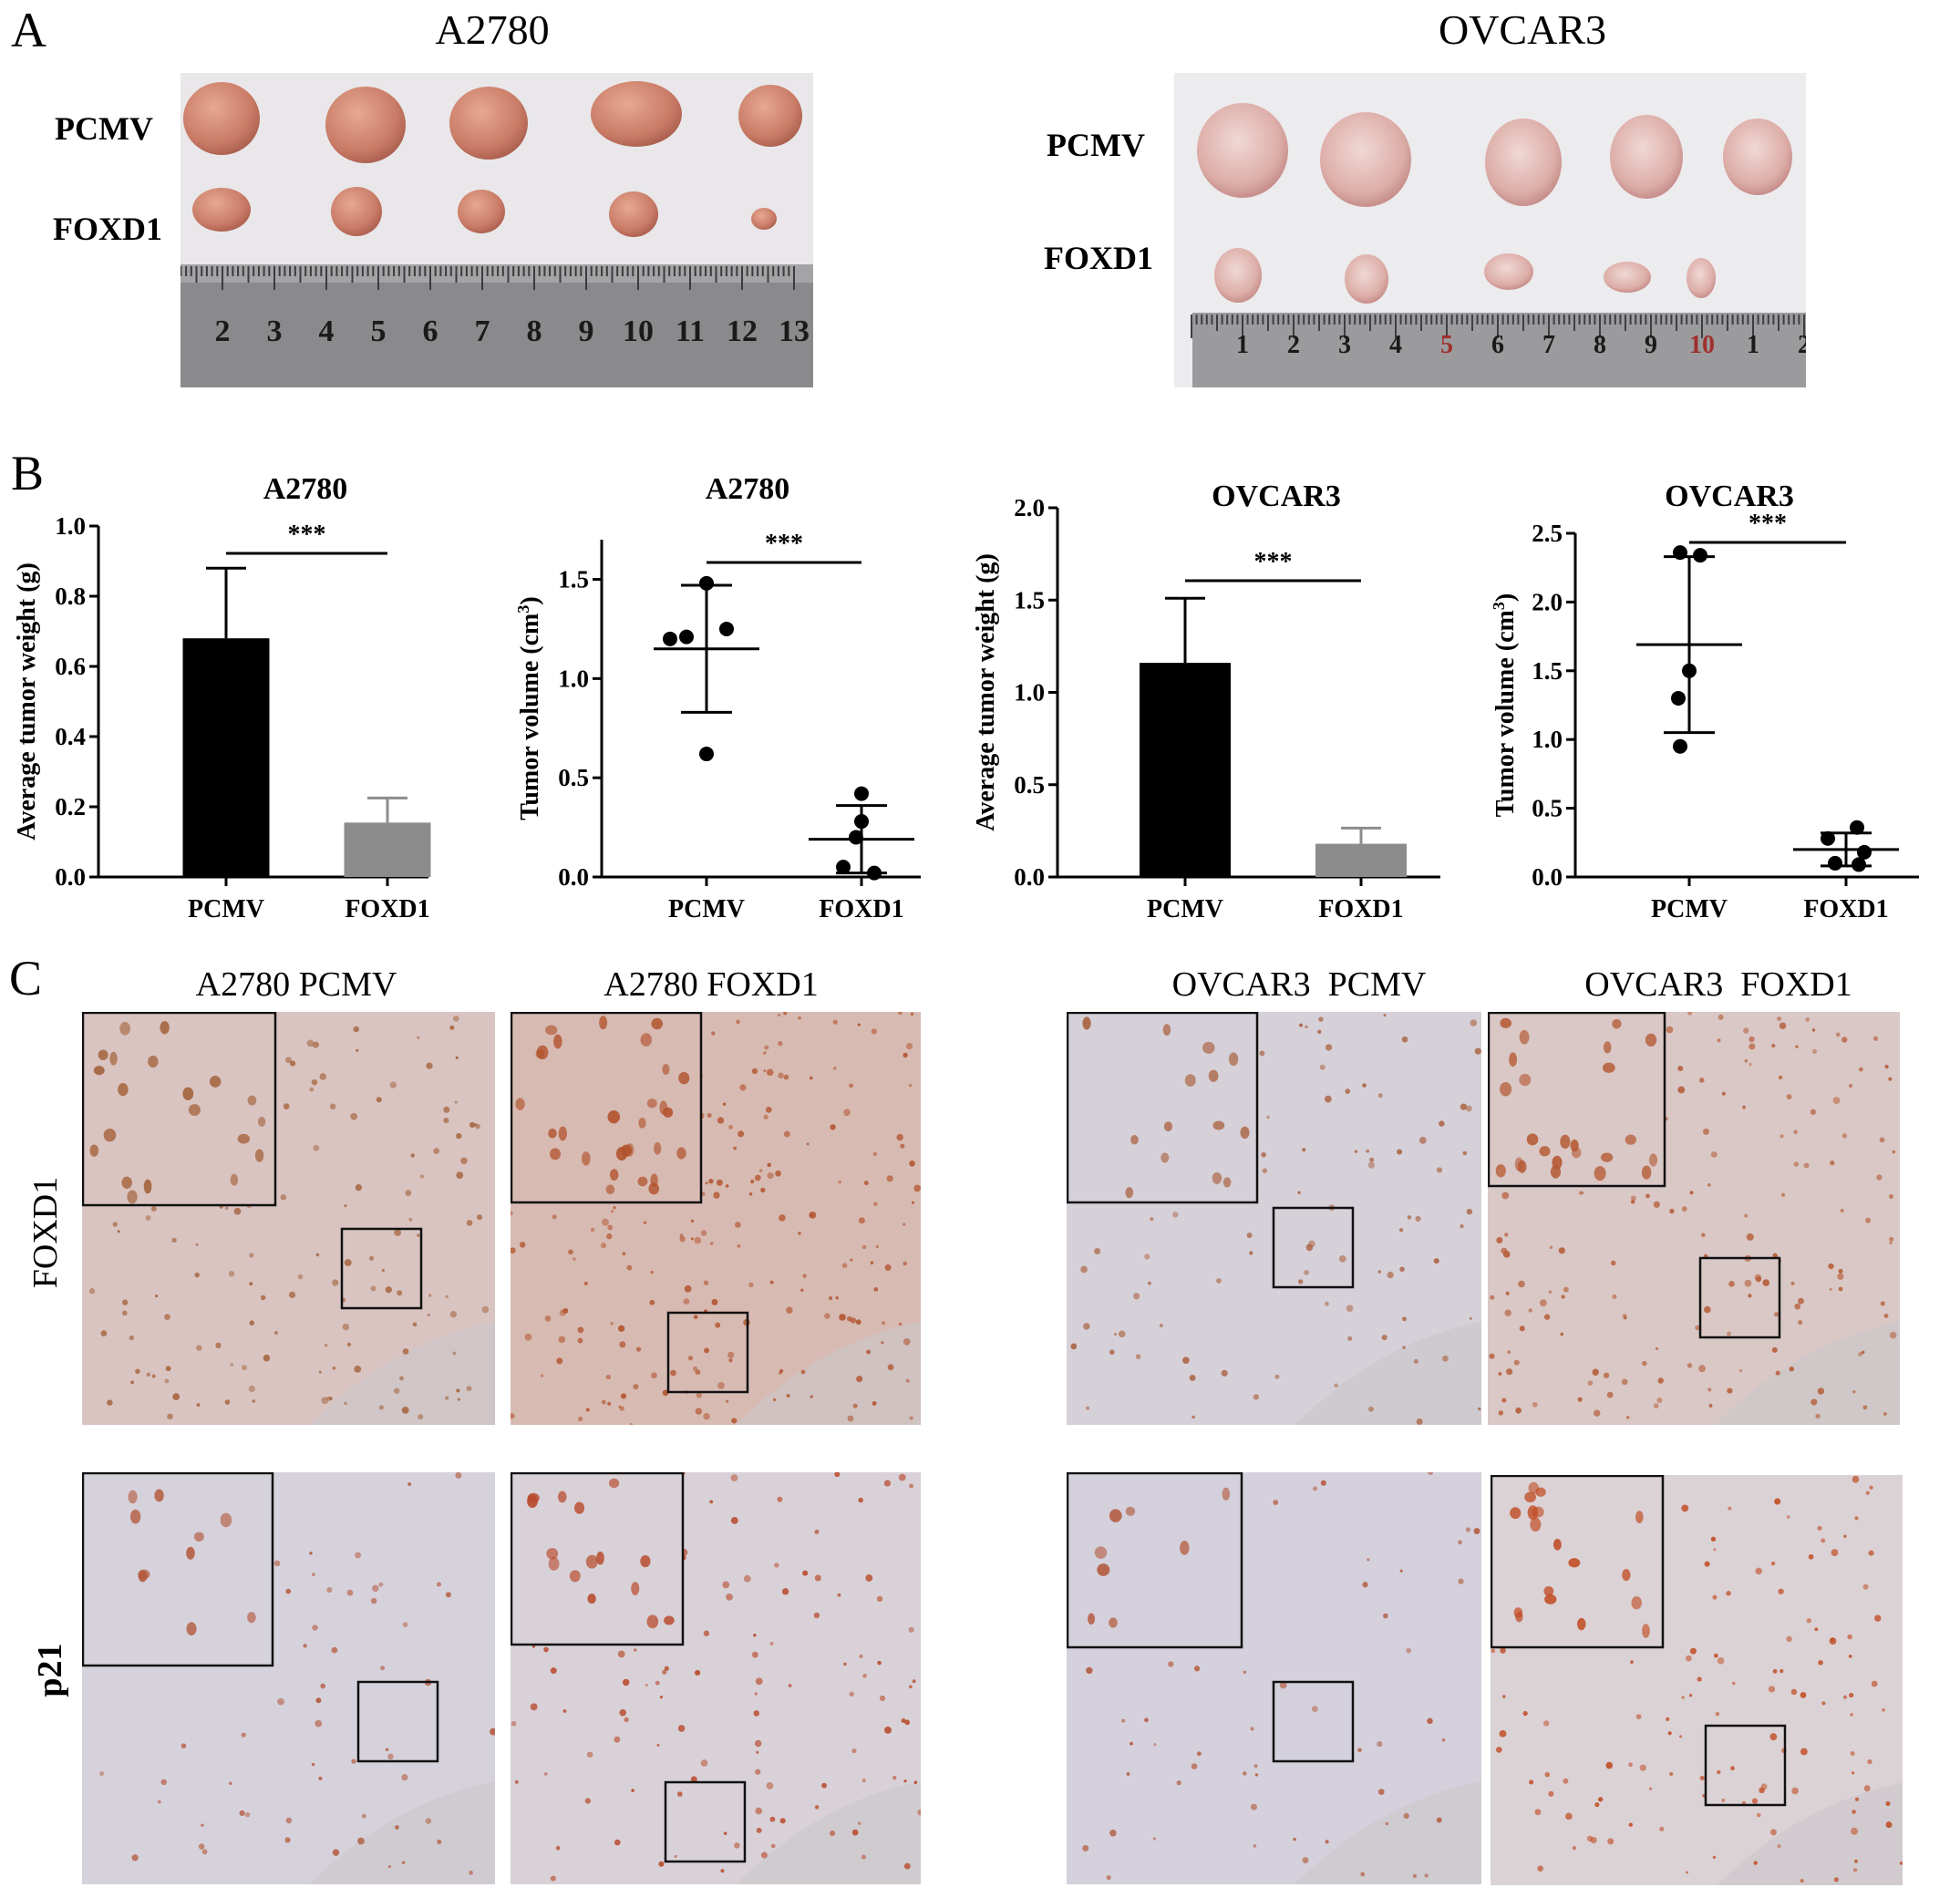 This screenshot has width=1960, height=1898. Describe the element at coordinates (1446, 345) in the screenshot. I see `ruler-number: 5` at that location.